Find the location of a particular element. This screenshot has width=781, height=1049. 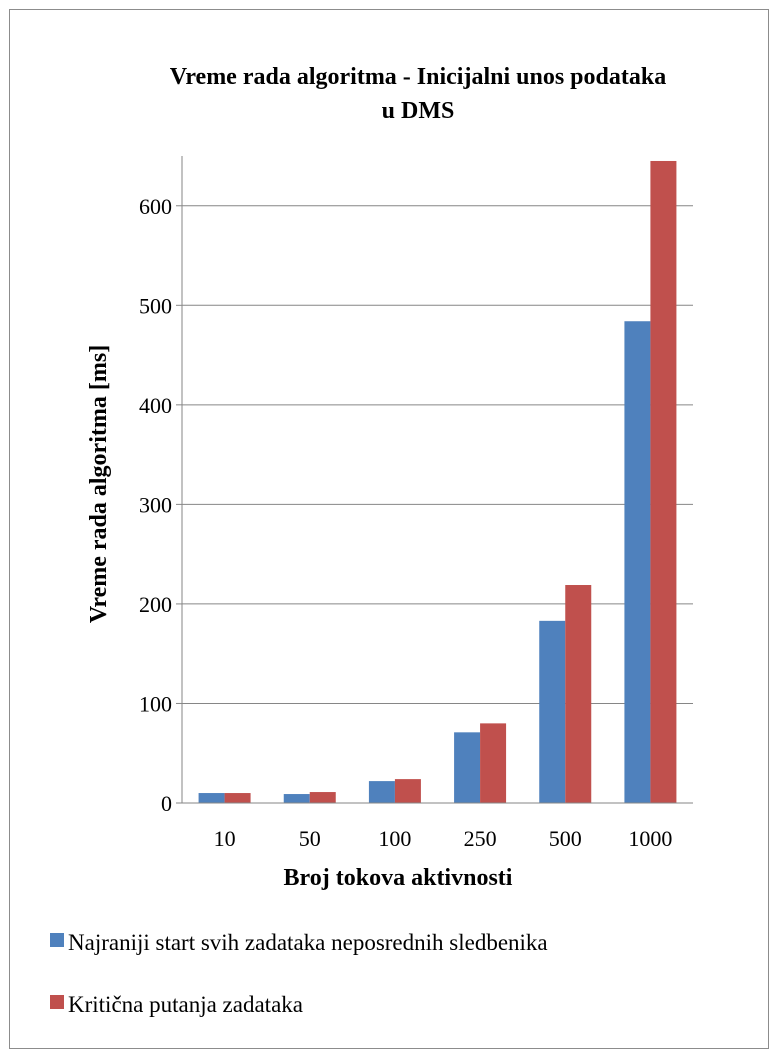

y-tick-label: 100 is located at coordinates (155, 703).